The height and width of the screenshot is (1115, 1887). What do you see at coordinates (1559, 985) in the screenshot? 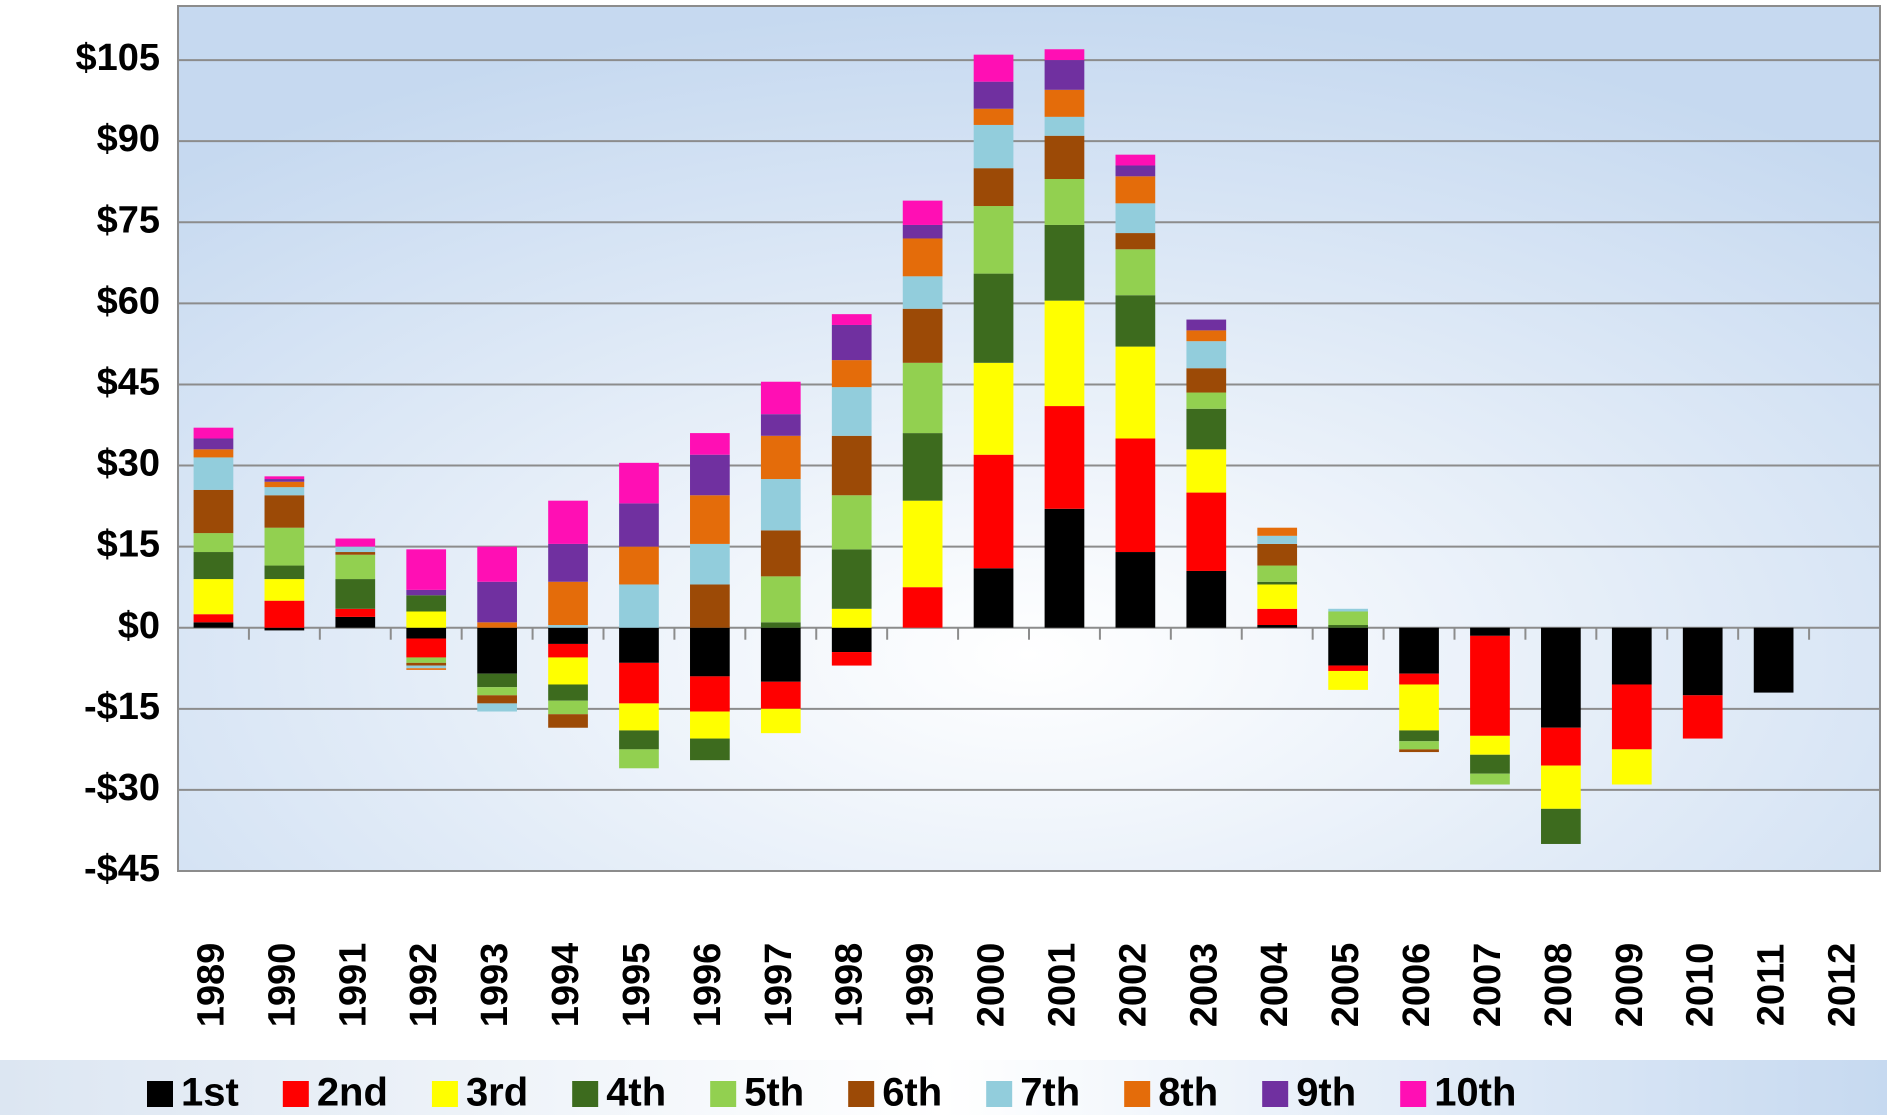
I see `x-tick-label: 2008` at bounding box center [1559, 985].